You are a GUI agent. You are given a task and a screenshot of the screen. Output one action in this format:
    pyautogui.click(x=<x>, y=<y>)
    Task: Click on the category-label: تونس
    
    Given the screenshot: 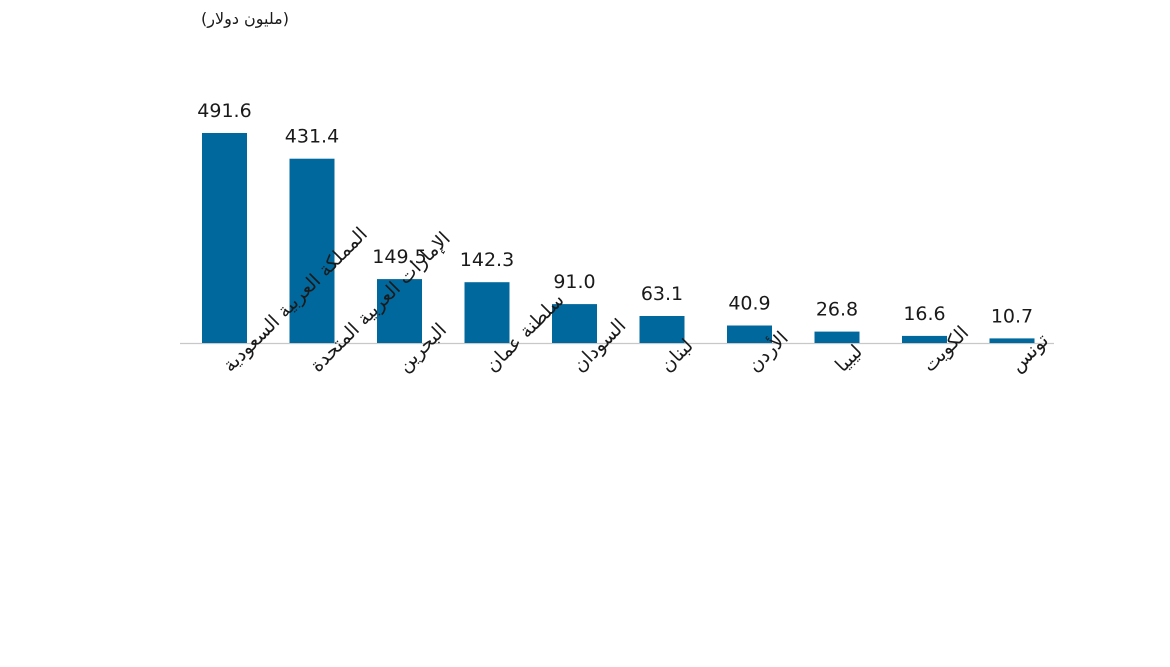 What is the action you would take?
    pyautogui.click(x=1029, y=352)
    